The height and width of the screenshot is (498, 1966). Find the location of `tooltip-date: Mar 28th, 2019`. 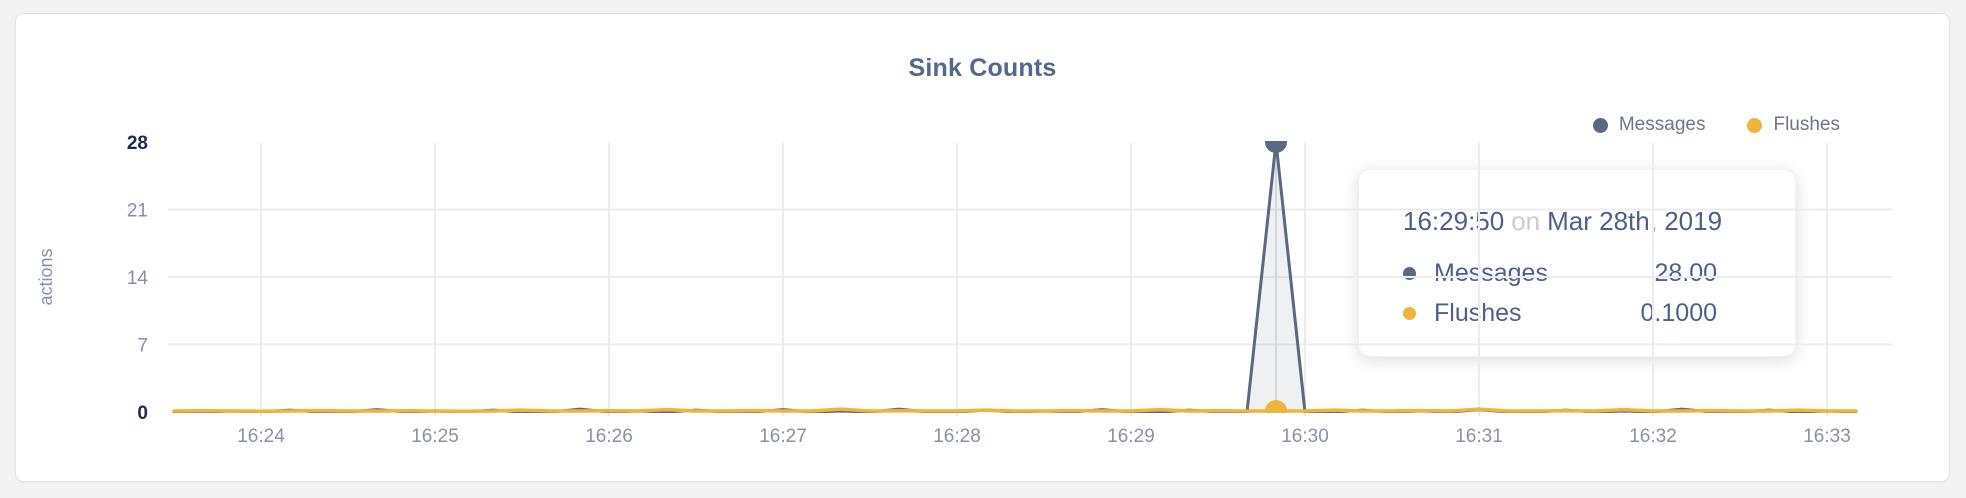

tooltip-date: Mar 28th, 2019 is located at coordinates (1635, 221).